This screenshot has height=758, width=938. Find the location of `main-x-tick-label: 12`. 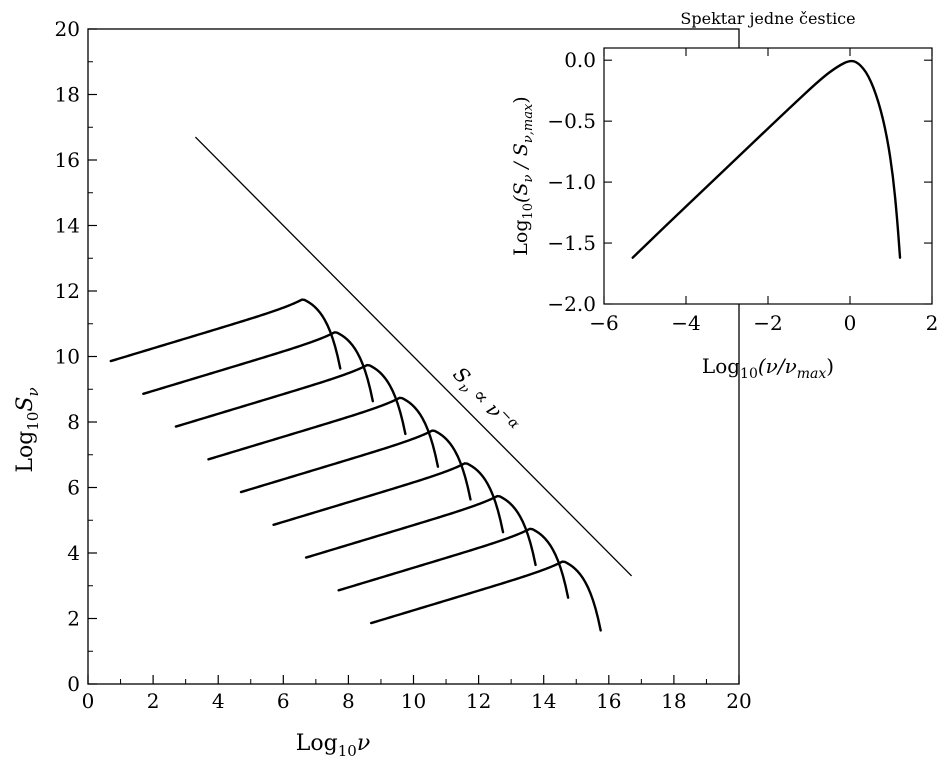

main-x-tick-label: 12 is located at coordinates (478, 701).